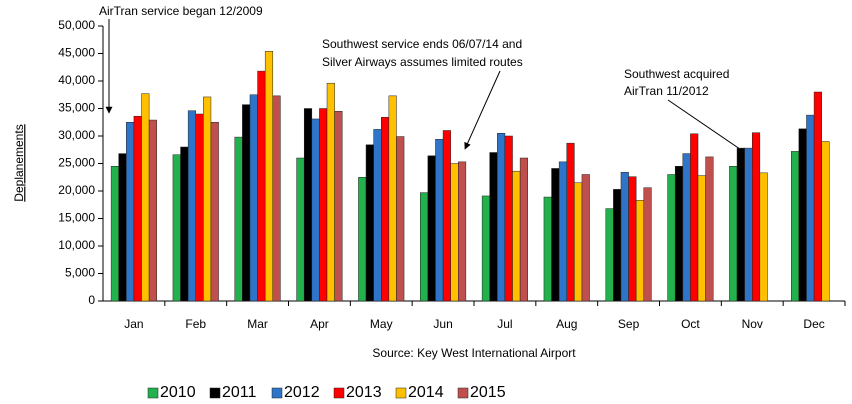 The height and width of the screenshot is (404, 852). I want to click on y-tick-label: 45,000, so click(76, 53).